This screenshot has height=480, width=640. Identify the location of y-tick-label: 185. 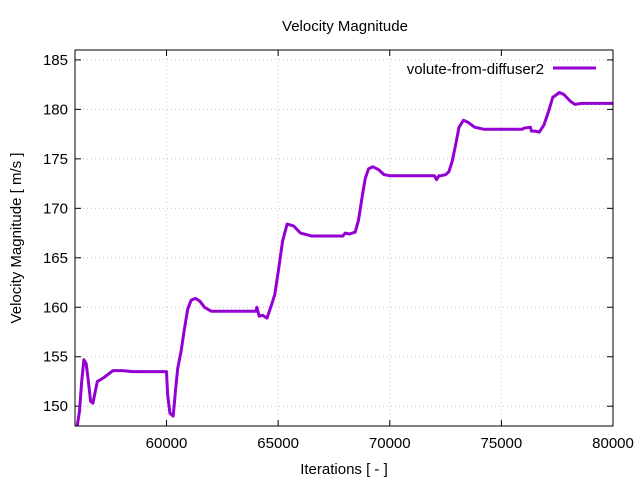
(55, 60).